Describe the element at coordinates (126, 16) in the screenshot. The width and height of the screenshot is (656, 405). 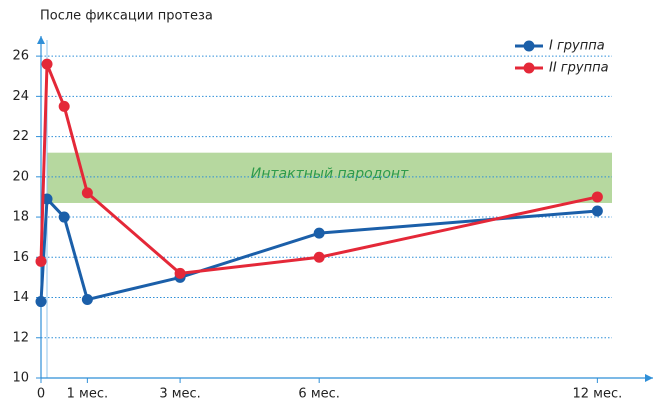
I see `chart-title: После фиксации протеза` at that location.